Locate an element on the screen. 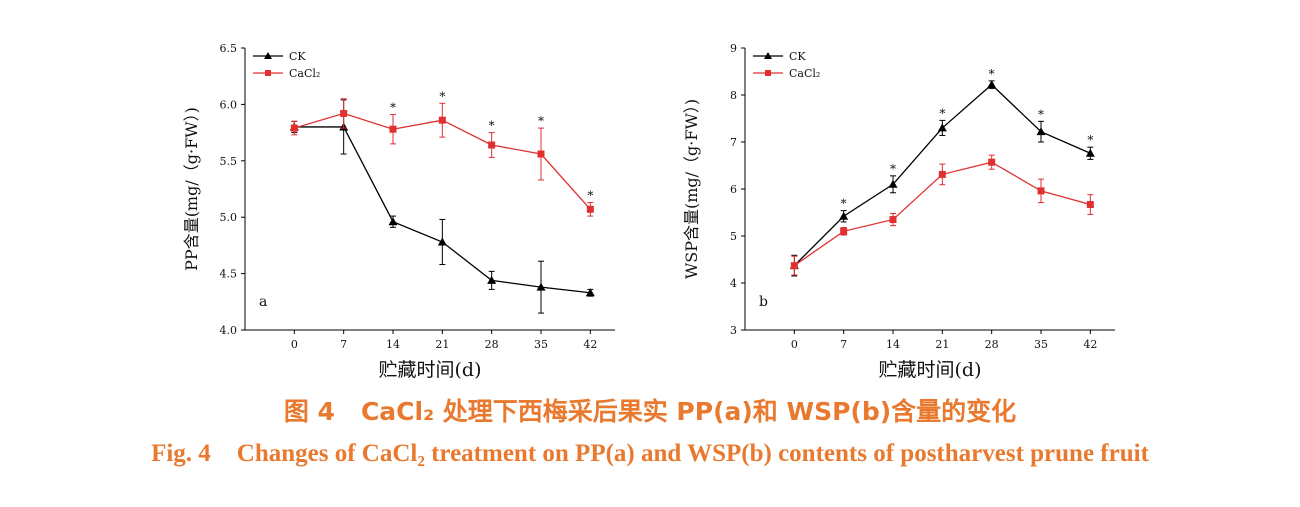  caption-chinese-text: CaCl₂ 处理下西梅采后果实 PP(a)和 WSP(b)含量的变化 is located at coordinates (688, 411).